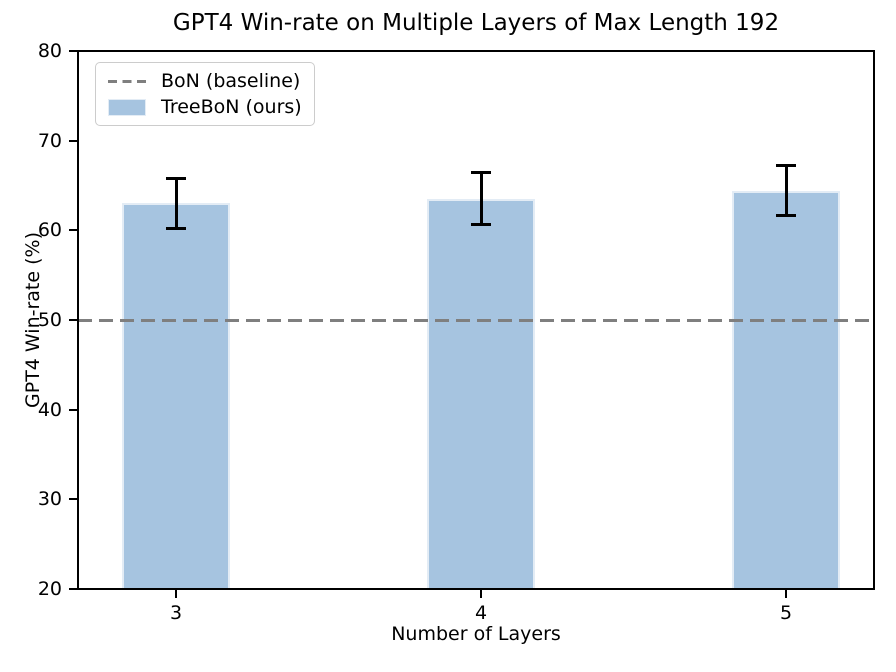  What do you see at coordinates (49, 51) in the screenshot?
I see `y-tick-label: 80` at bounding box center [49, 51].